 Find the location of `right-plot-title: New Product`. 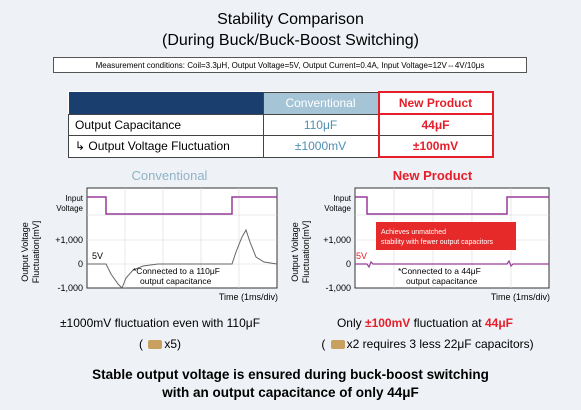

right-plot-title: New Product is located at coordinates (432, 175).